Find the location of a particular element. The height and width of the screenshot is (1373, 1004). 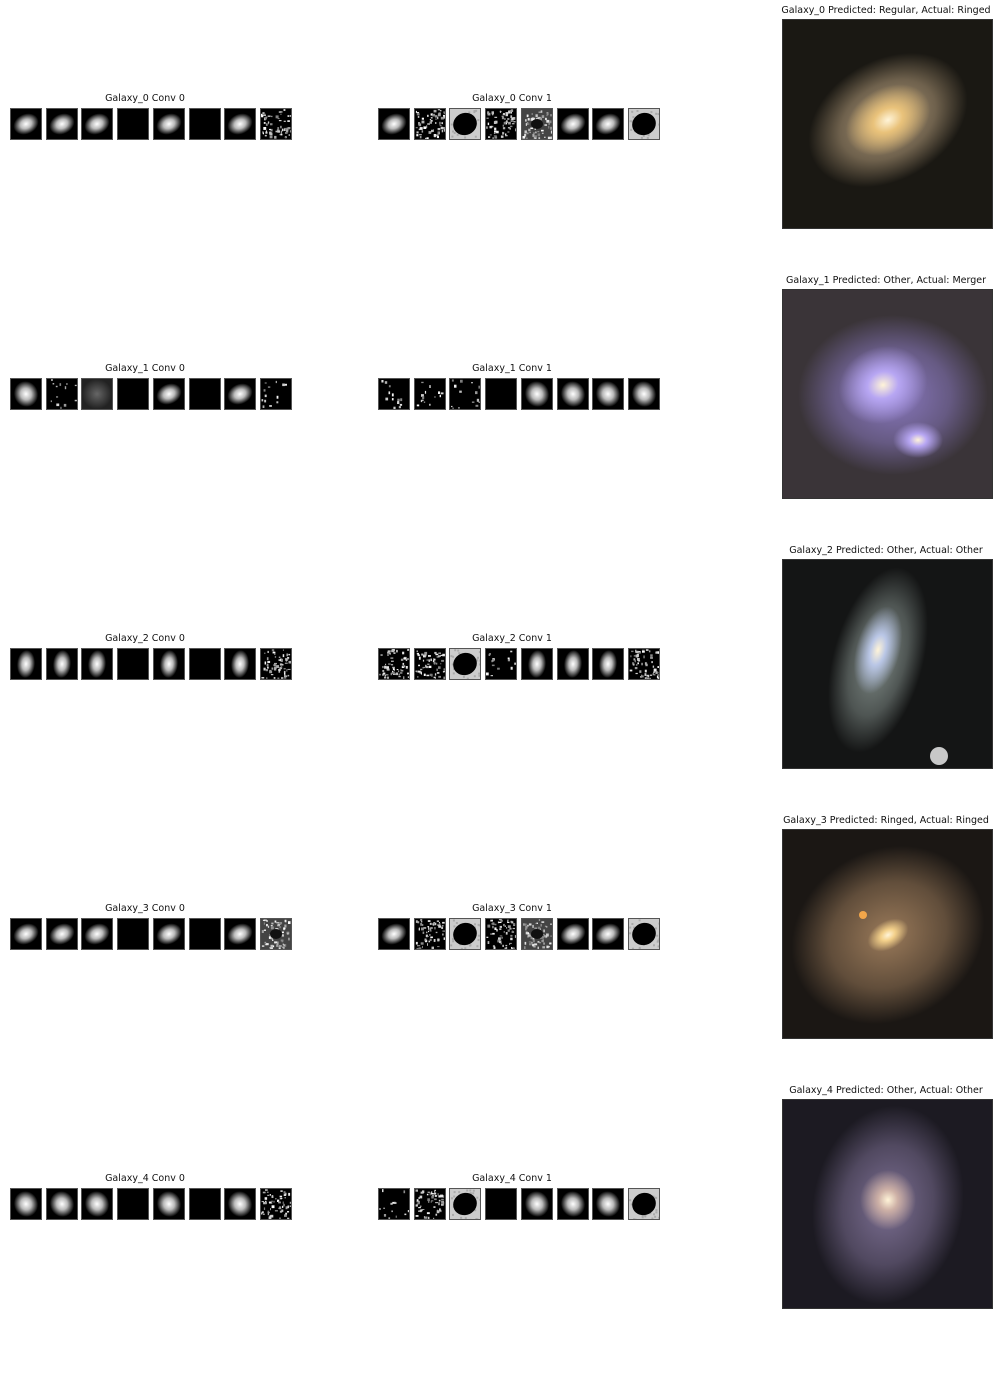

conv1-title: Galaxy_2 Conv 1 is located at coordinates (512, 638).